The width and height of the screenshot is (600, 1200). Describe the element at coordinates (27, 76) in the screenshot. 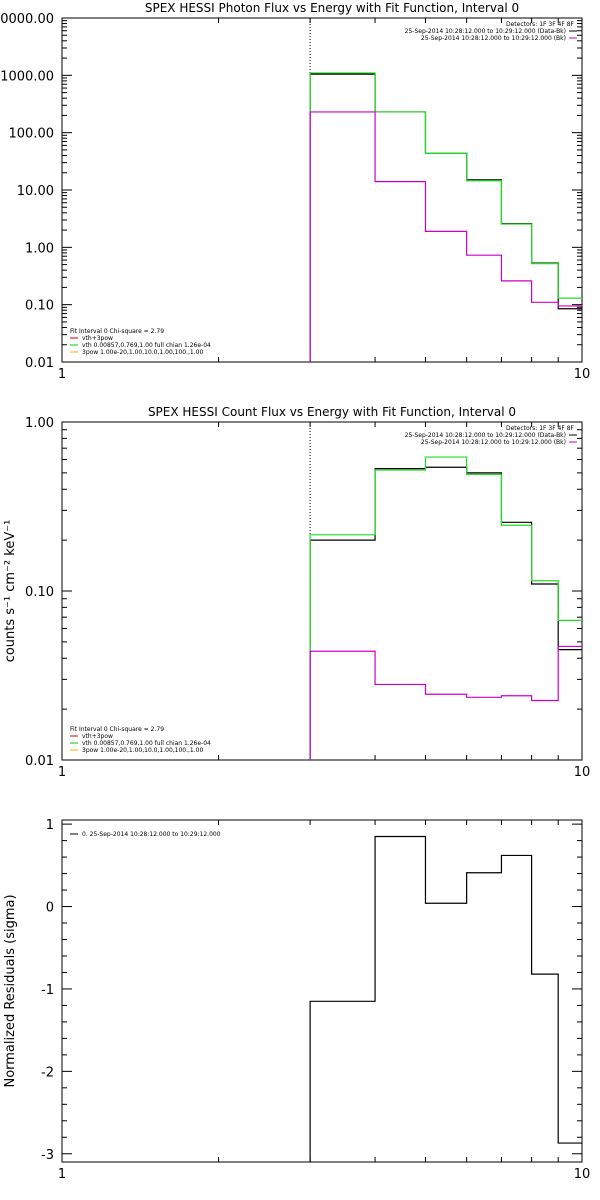

I see `y-tick-label: 1000.00` at that location.